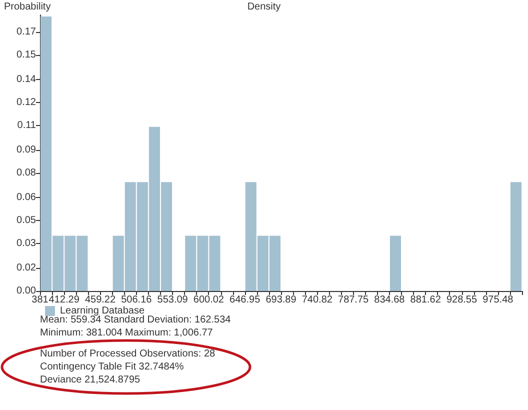 The height and width of the screenshot is (410, 528). Describe the element at coordinates (26, 102) in the screenshot. I see `y-tick-label: 0.12` at that location.